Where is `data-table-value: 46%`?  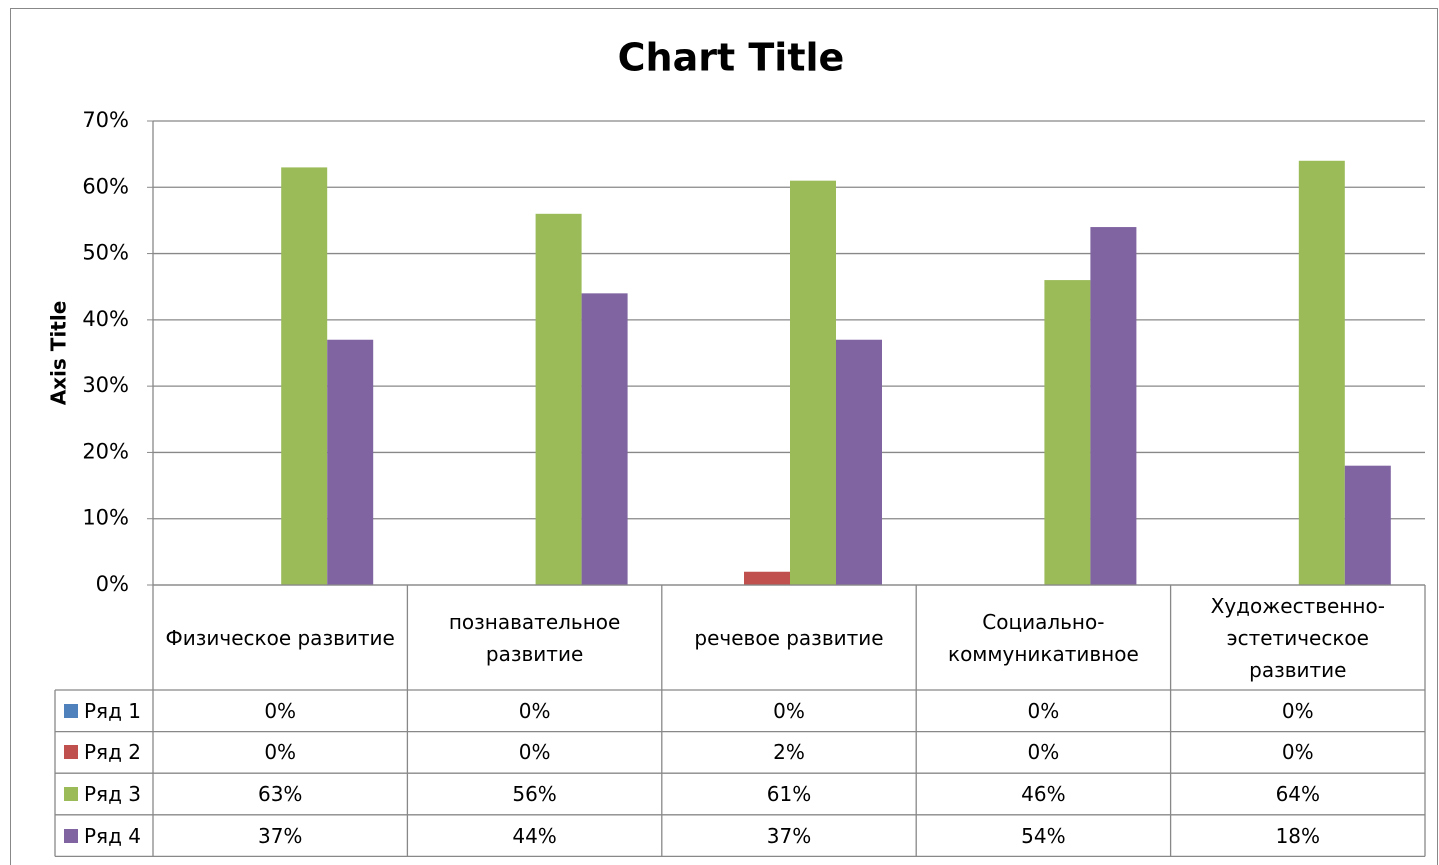
data-table-value: 46% is located at coordinates (1043, 793).